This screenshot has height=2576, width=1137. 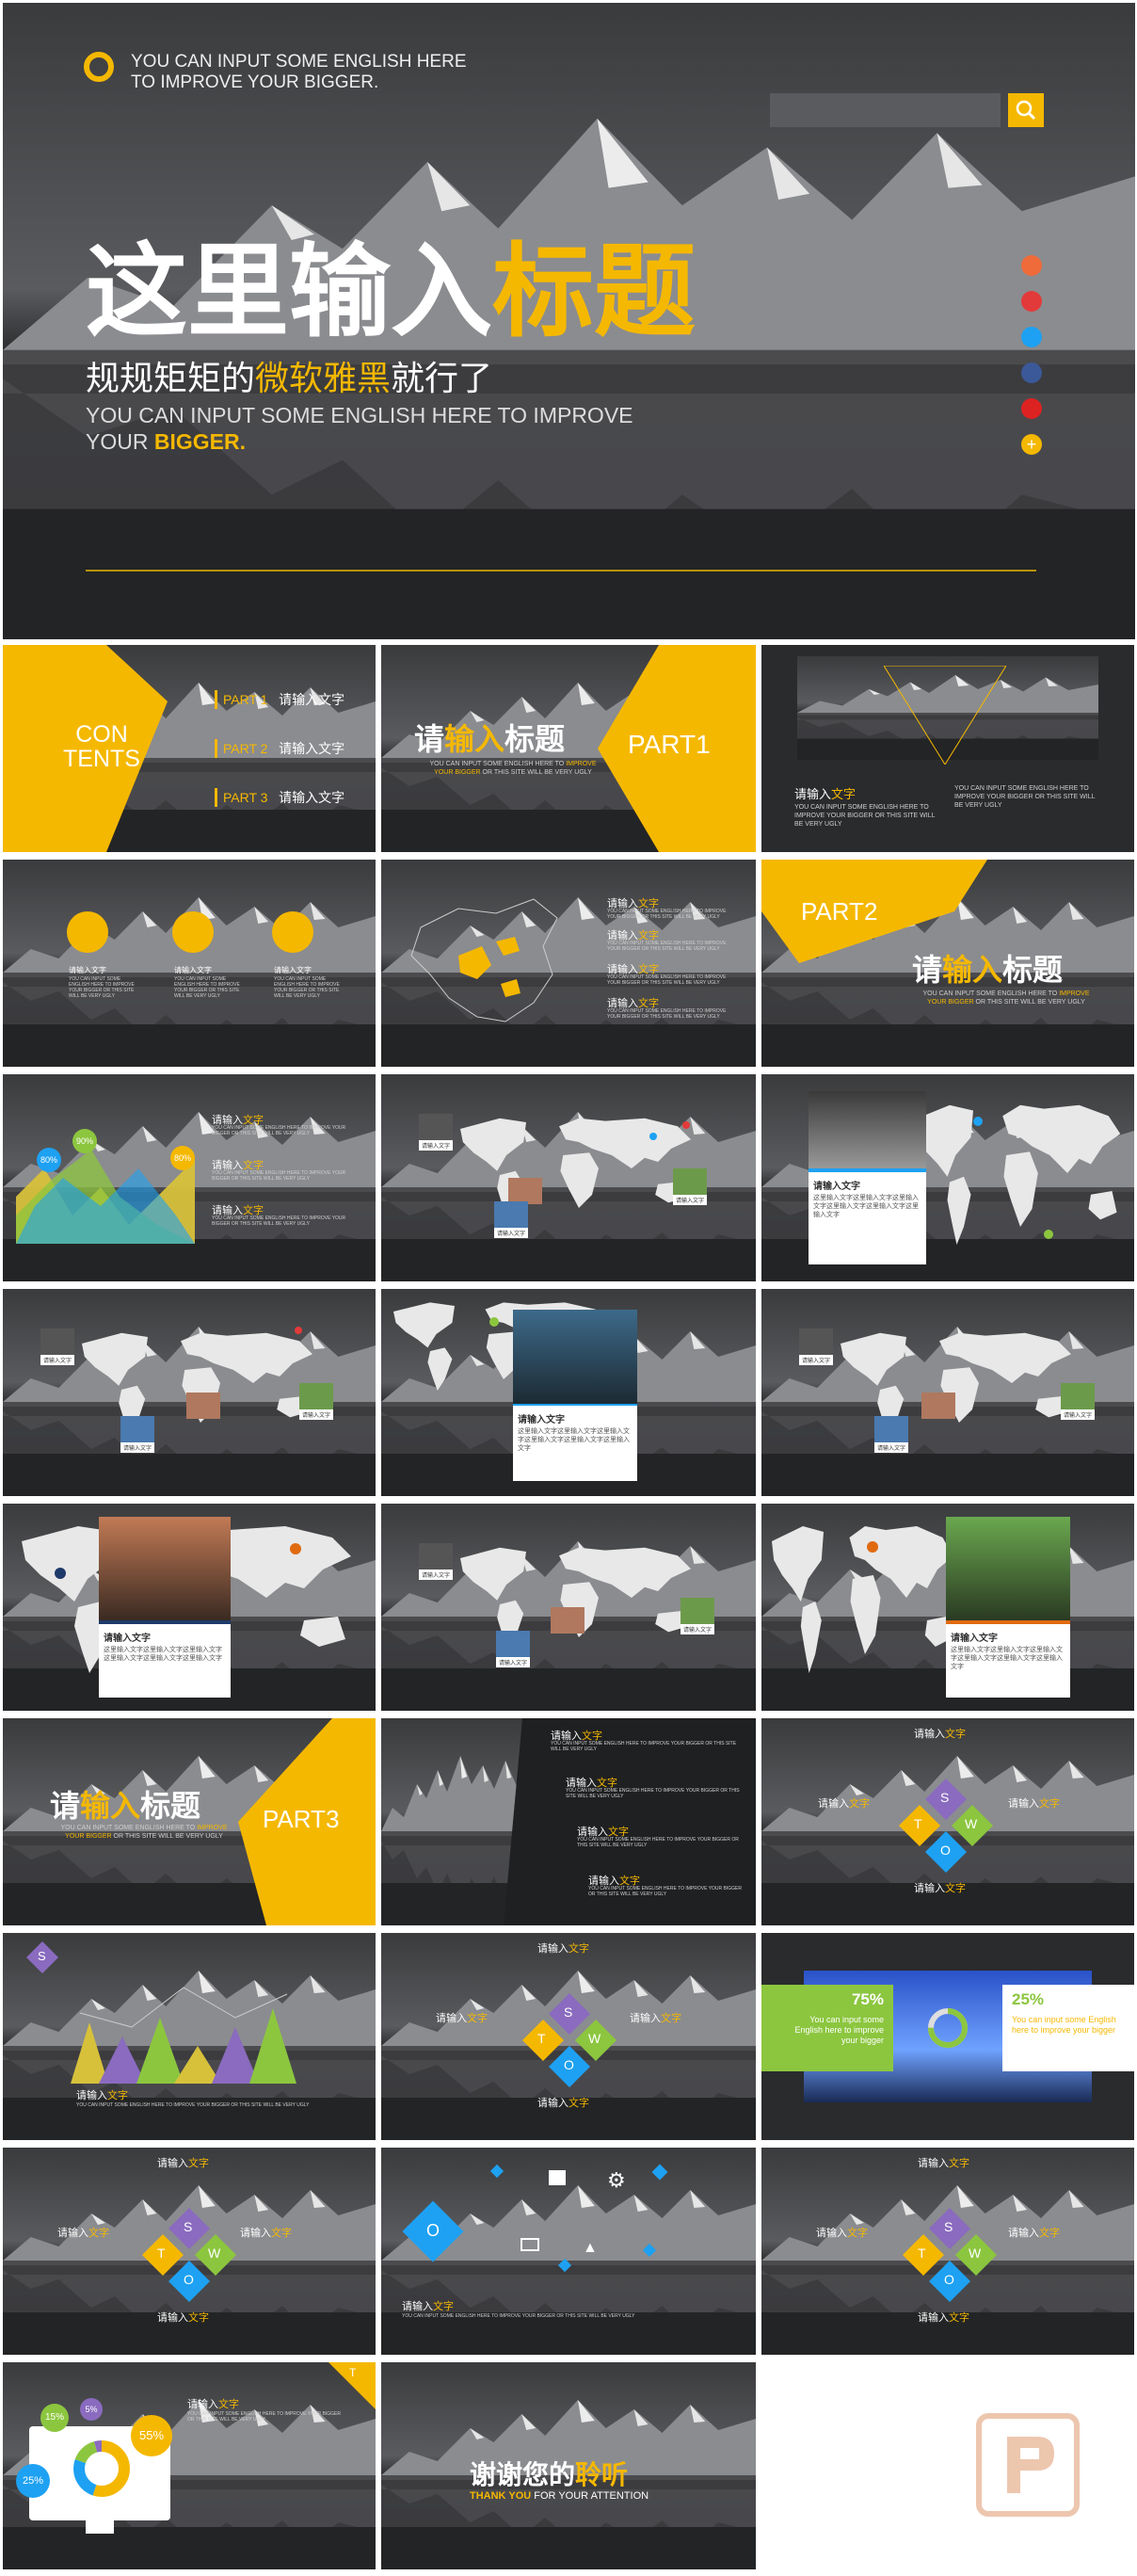 I want to click on card-heading: 请输入文字, so click(x=975, y=1639).